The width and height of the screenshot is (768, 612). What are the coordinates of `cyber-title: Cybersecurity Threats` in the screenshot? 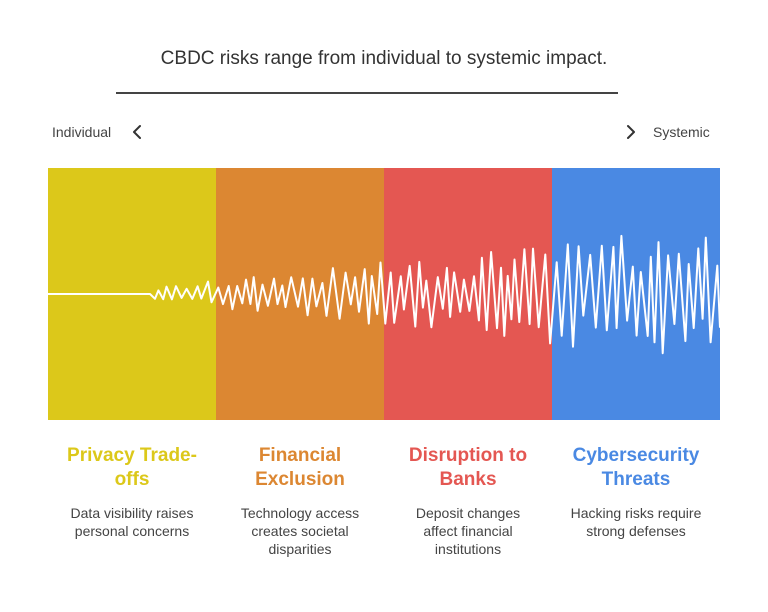 It's located at (636, 467).